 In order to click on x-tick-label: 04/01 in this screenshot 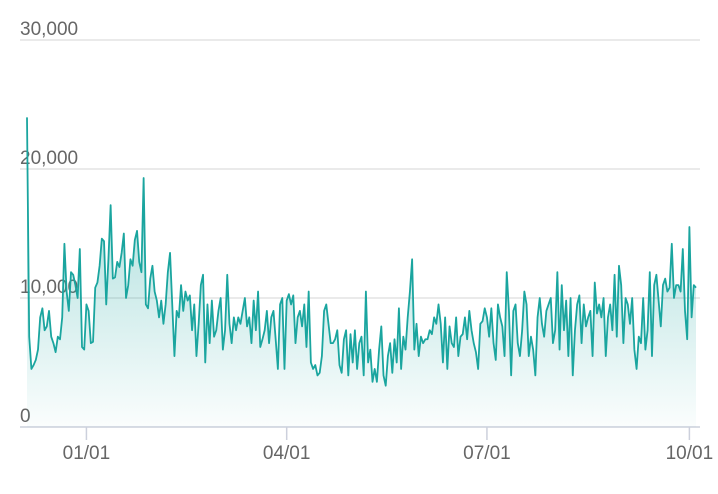, I will do `click(287, 453)`.